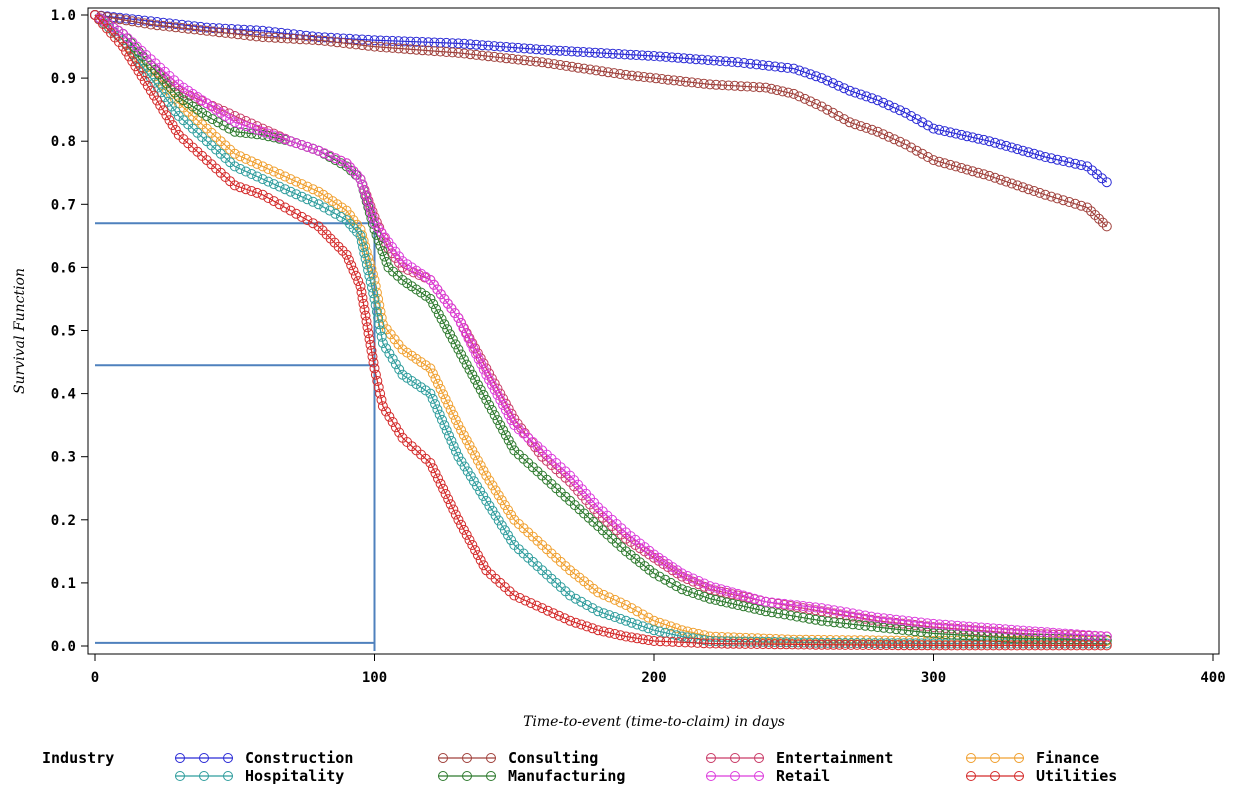 The height and width of the screenshot is (787, 1238). Describe the element at coordinates (1076, 776) in the screenshot. I see `legend-label: Utilities` at that location.